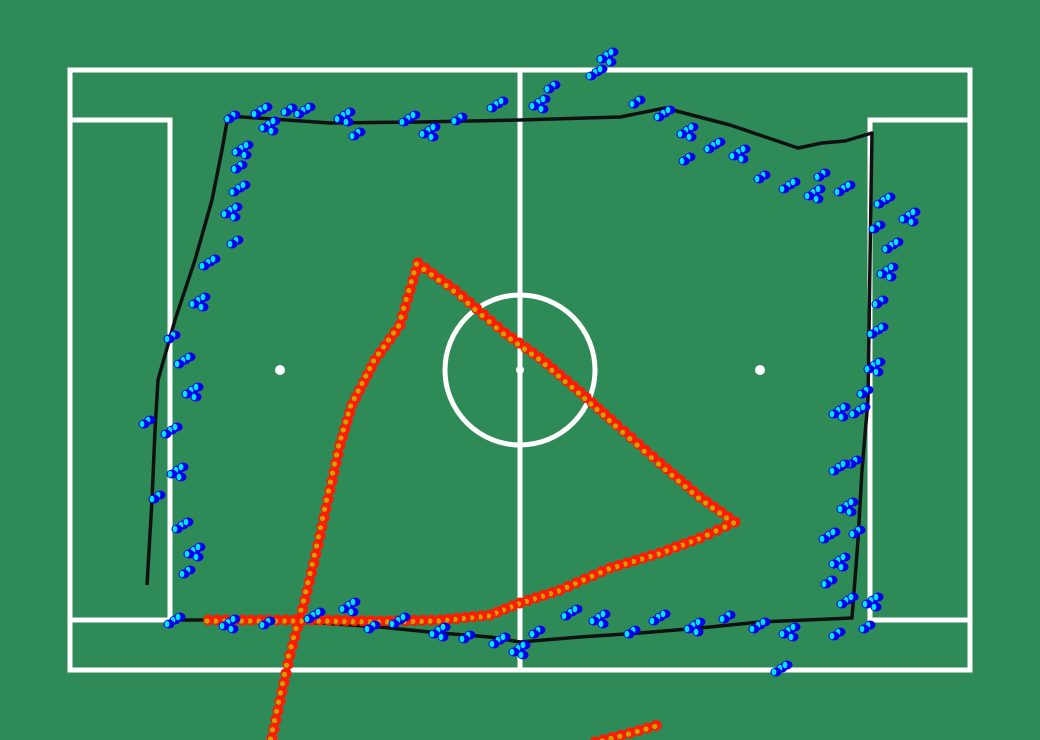 Image resolution: width=1040 pixels, height=740 pixels. What do you see at coordinates (595, 738) in the screenshot?
I see `trajectory-point-outer` at bounding box center [595, 738].